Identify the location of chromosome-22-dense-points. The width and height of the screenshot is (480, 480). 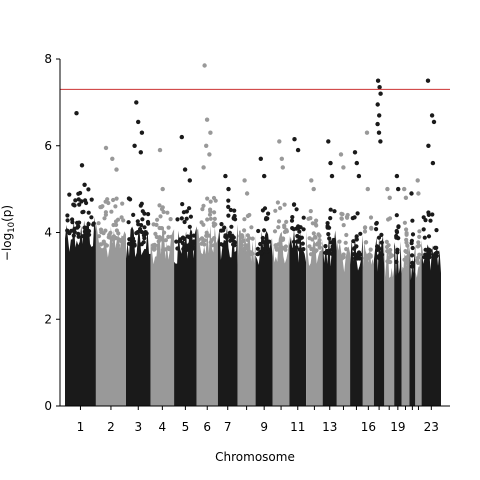
(418, 330).